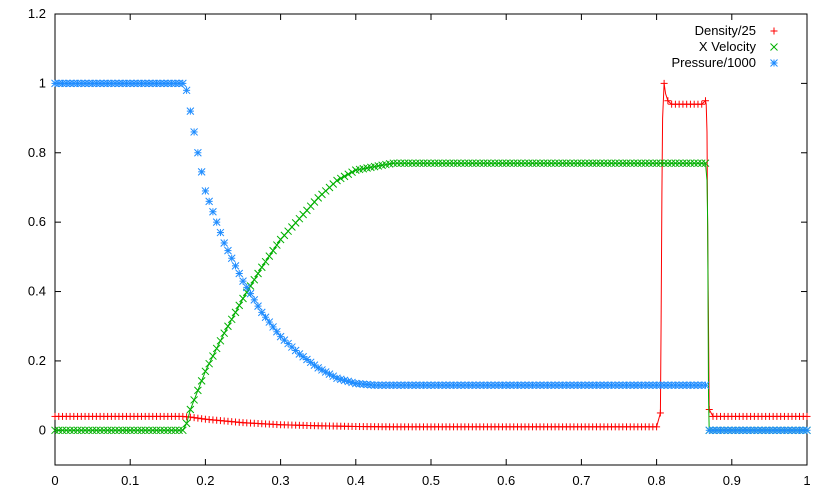  What do you see at coordinates (657, 480) in the screenshot?
I see `x-tick-label: 0.8` at bounding box center [657, 480].